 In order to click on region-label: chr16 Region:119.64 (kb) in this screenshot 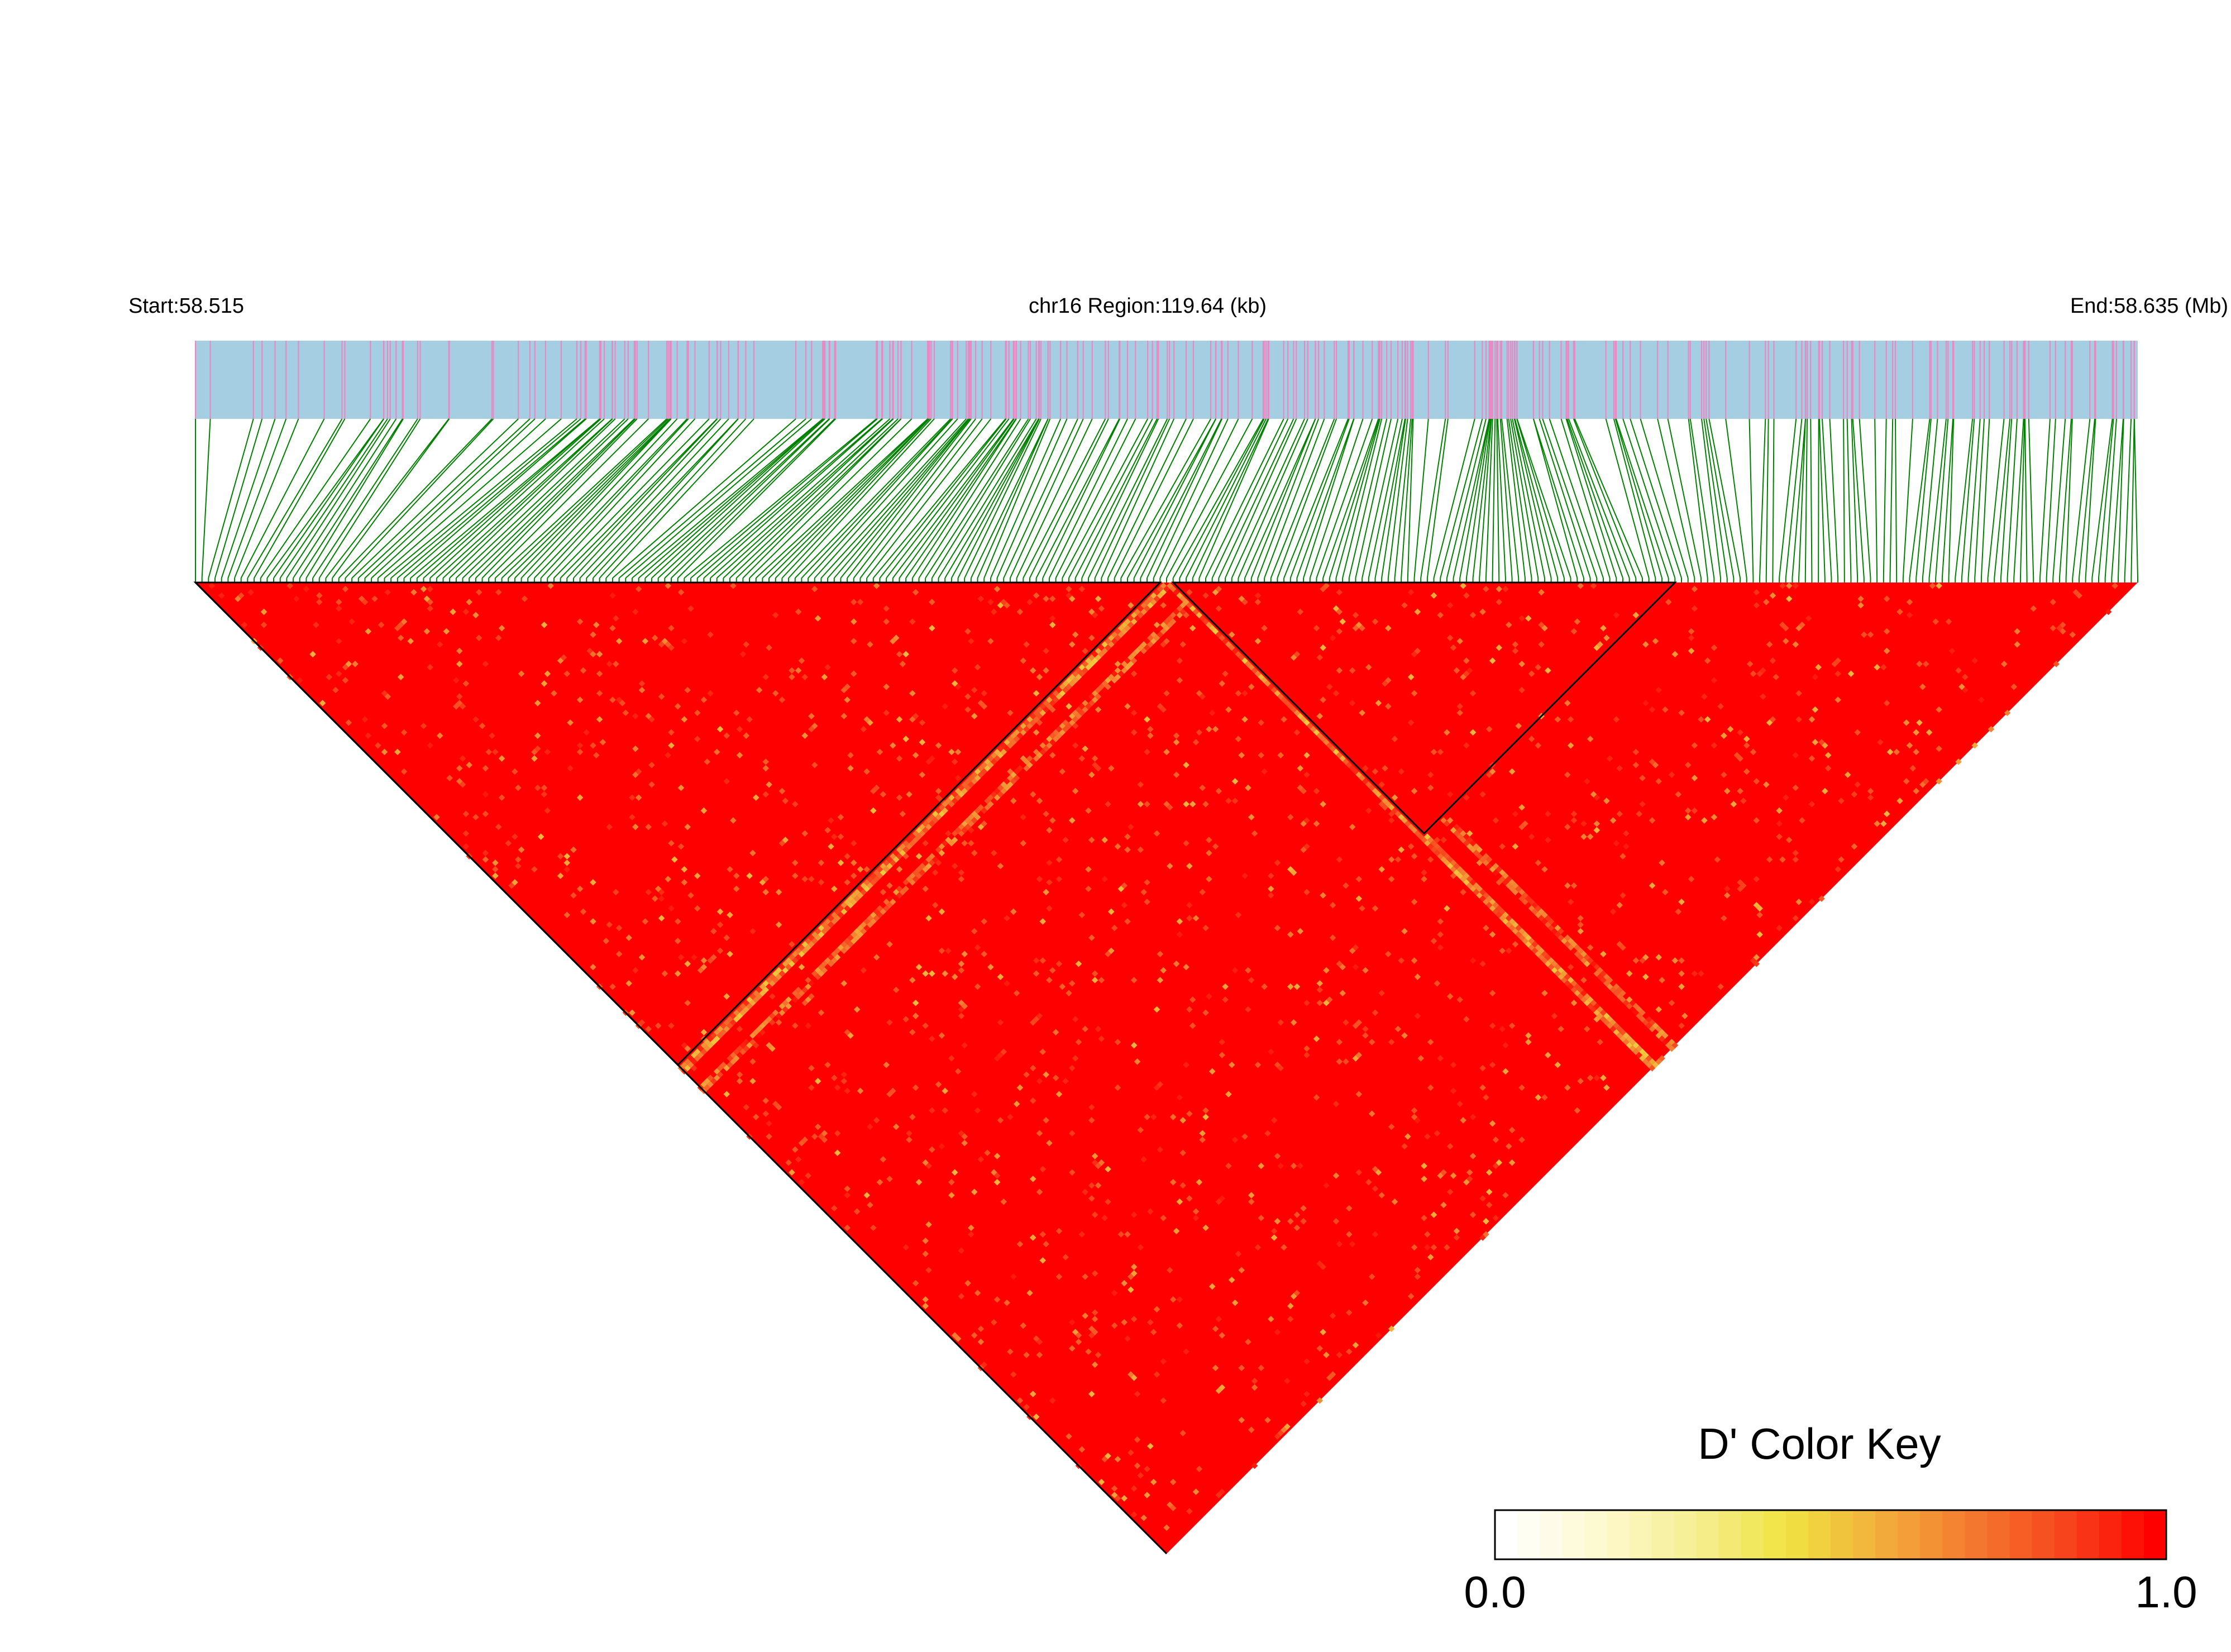, I will do `click(1148, 306)`.